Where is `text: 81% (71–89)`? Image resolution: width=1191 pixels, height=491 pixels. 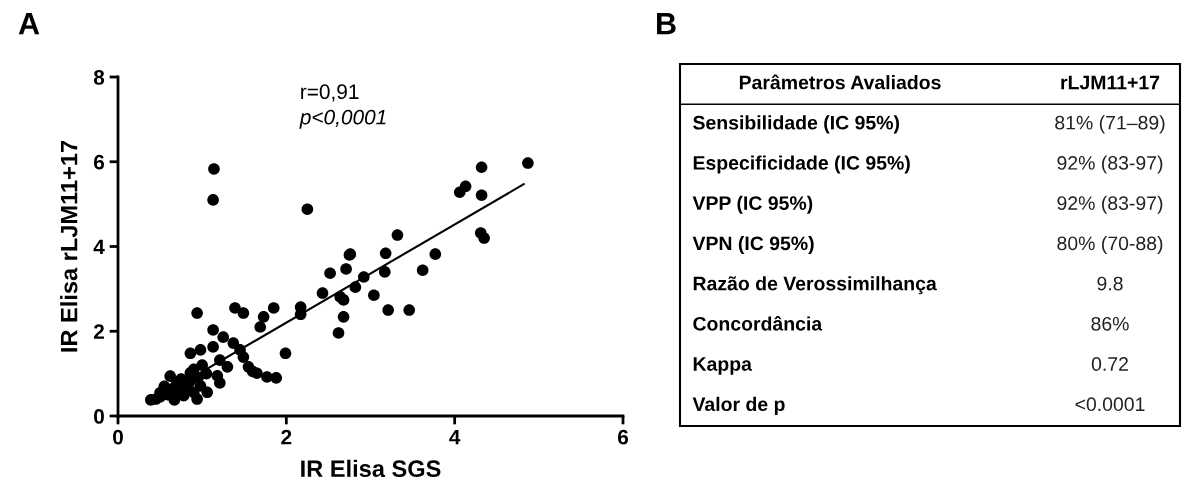 text: 81% (71–89) is located at coordinates (1110, 124).